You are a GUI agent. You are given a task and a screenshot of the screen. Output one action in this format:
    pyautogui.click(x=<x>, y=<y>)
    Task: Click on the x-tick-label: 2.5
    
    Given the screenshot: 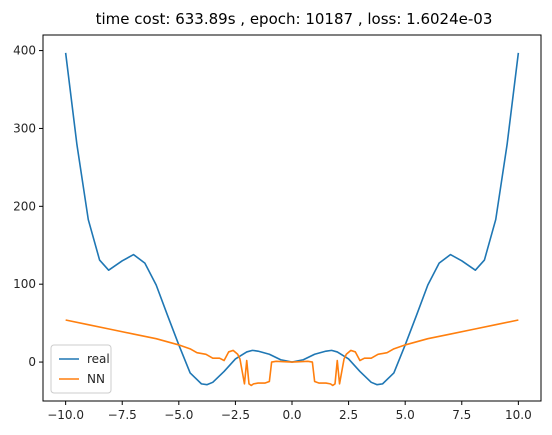 What is the action you would take?
    pyautogui.click(x=348, y=415)
    